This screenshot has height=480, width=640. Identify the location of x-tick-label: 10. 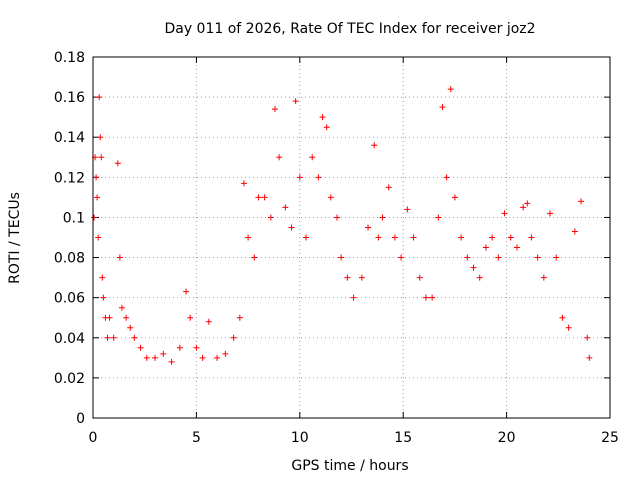
(300, 438).